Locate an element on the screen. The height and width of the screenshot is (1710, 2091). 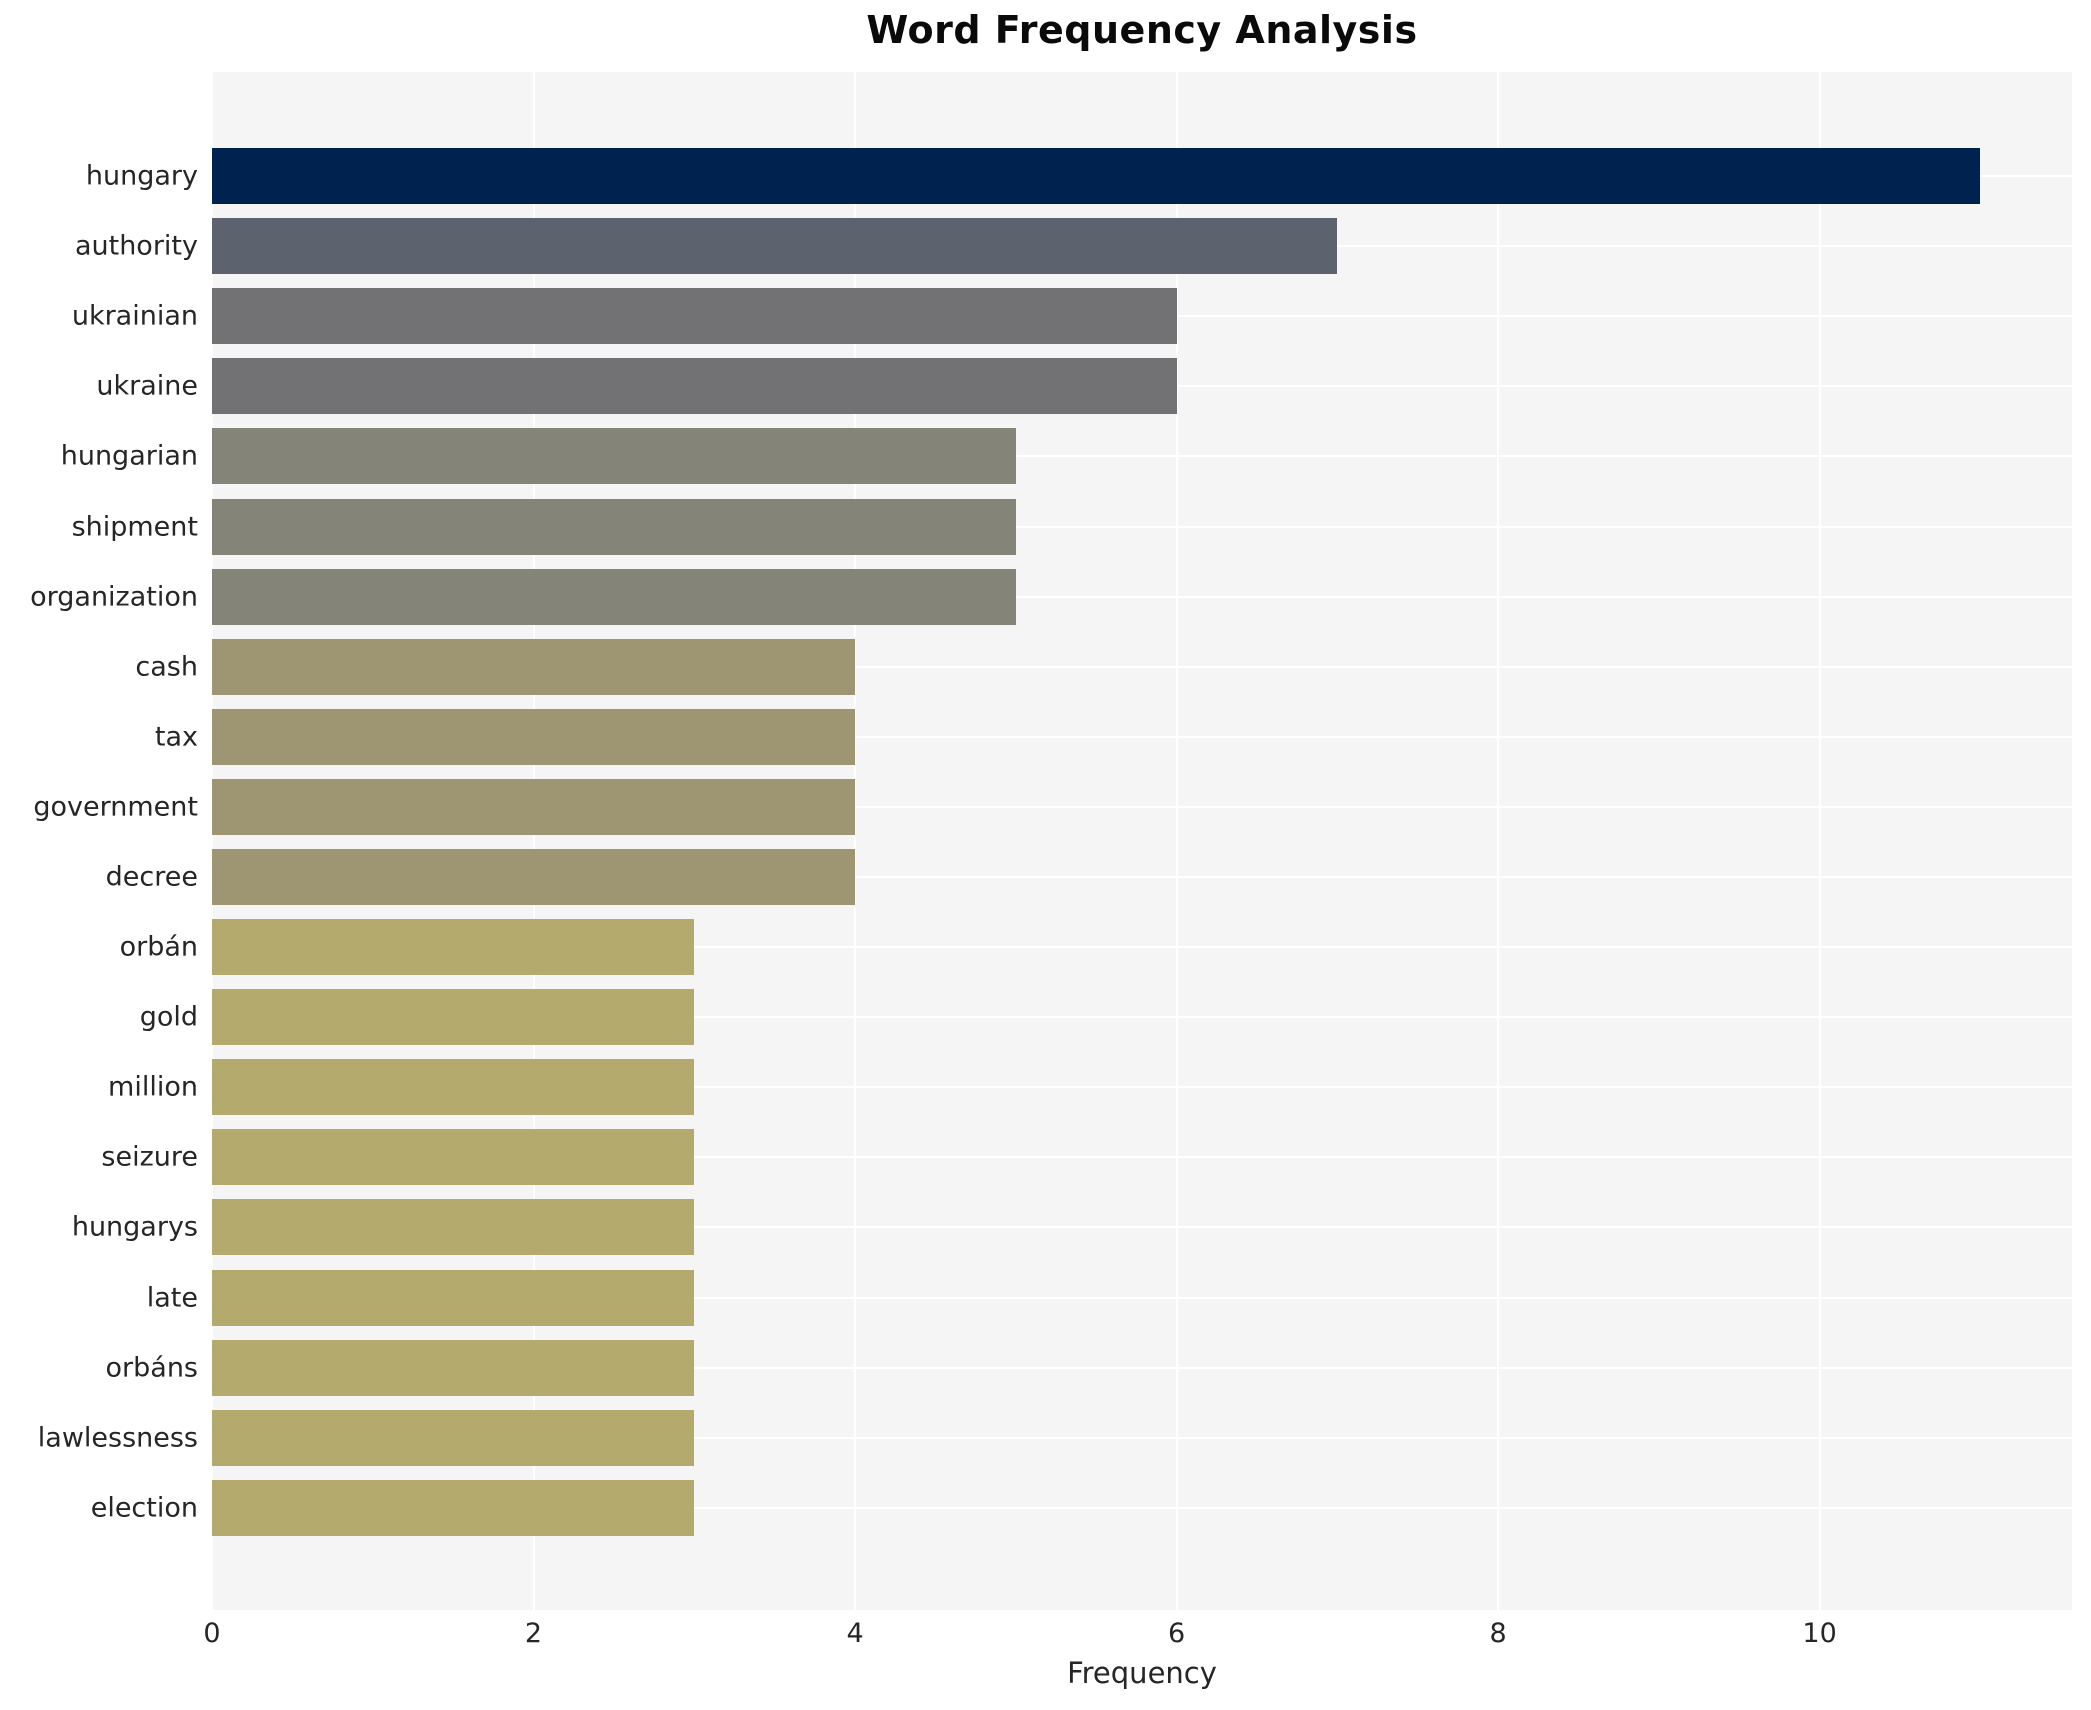
bar-row: lawlessness is located at coordinates (1055, 1438).